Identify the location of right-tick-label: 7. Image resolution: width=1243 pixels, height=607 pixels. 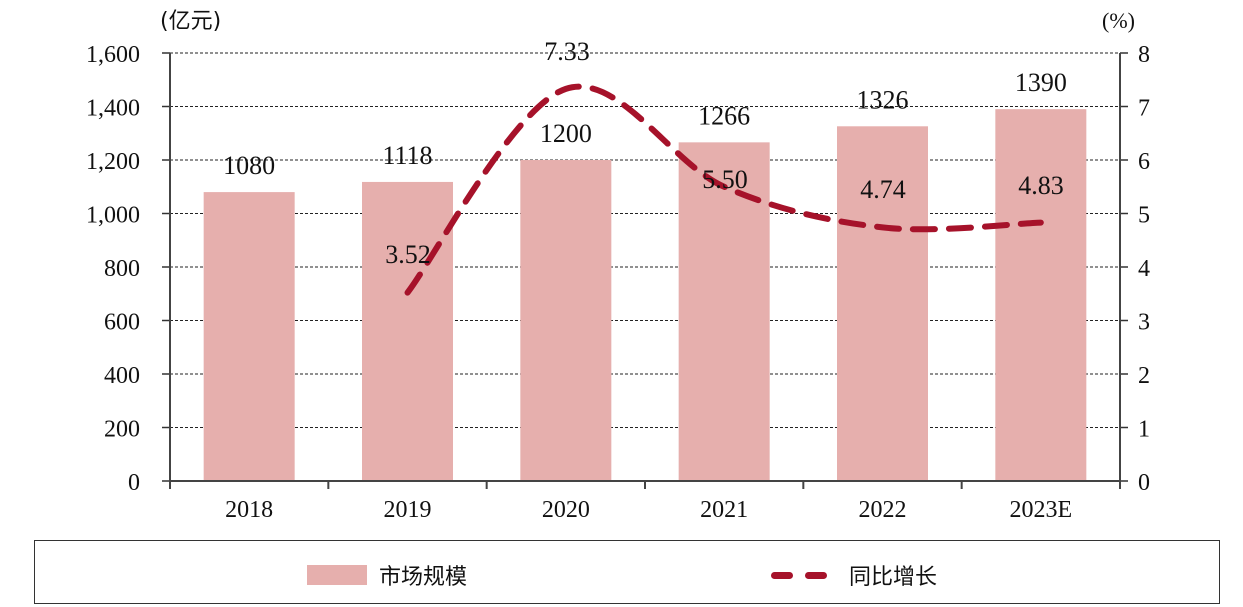
(1144, 109).